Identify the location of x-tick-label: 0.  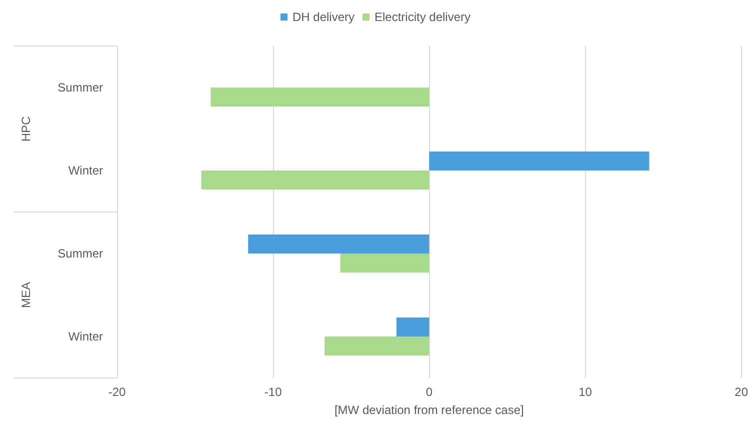
(429, 392).